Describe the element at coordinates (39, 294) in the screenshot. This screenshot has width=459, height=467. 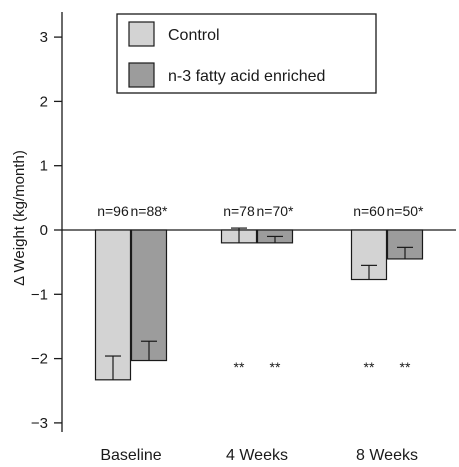
I see `y-tick-label: −1` at that location.